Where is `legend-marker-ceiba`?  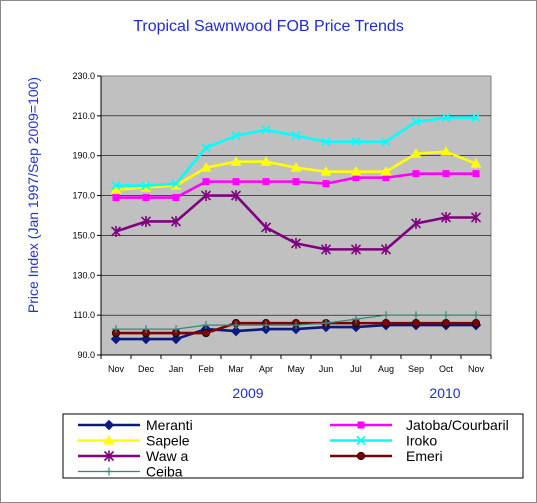 legend-marker-ceiba is located at coordinates (109, 471).